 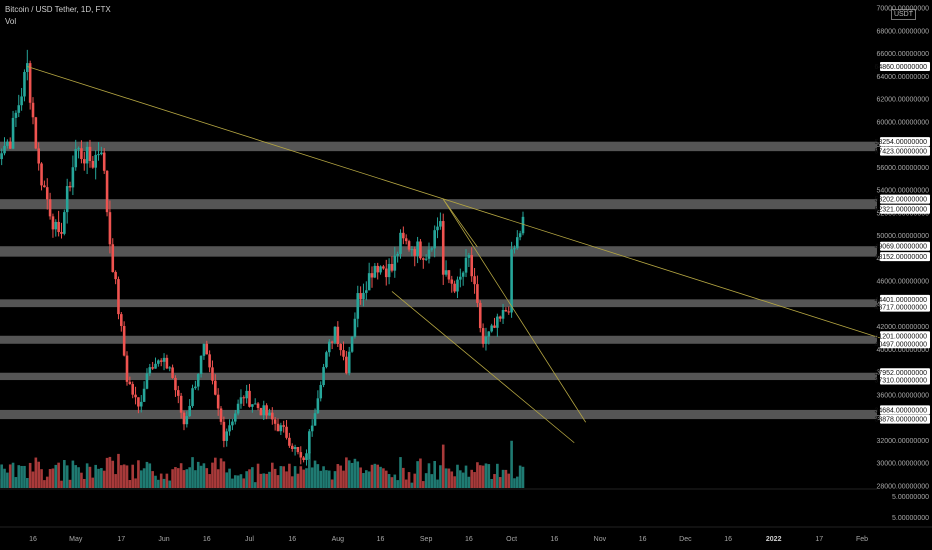 I want to click on level-label: 37952.00000000, so click(x=900, y=373).